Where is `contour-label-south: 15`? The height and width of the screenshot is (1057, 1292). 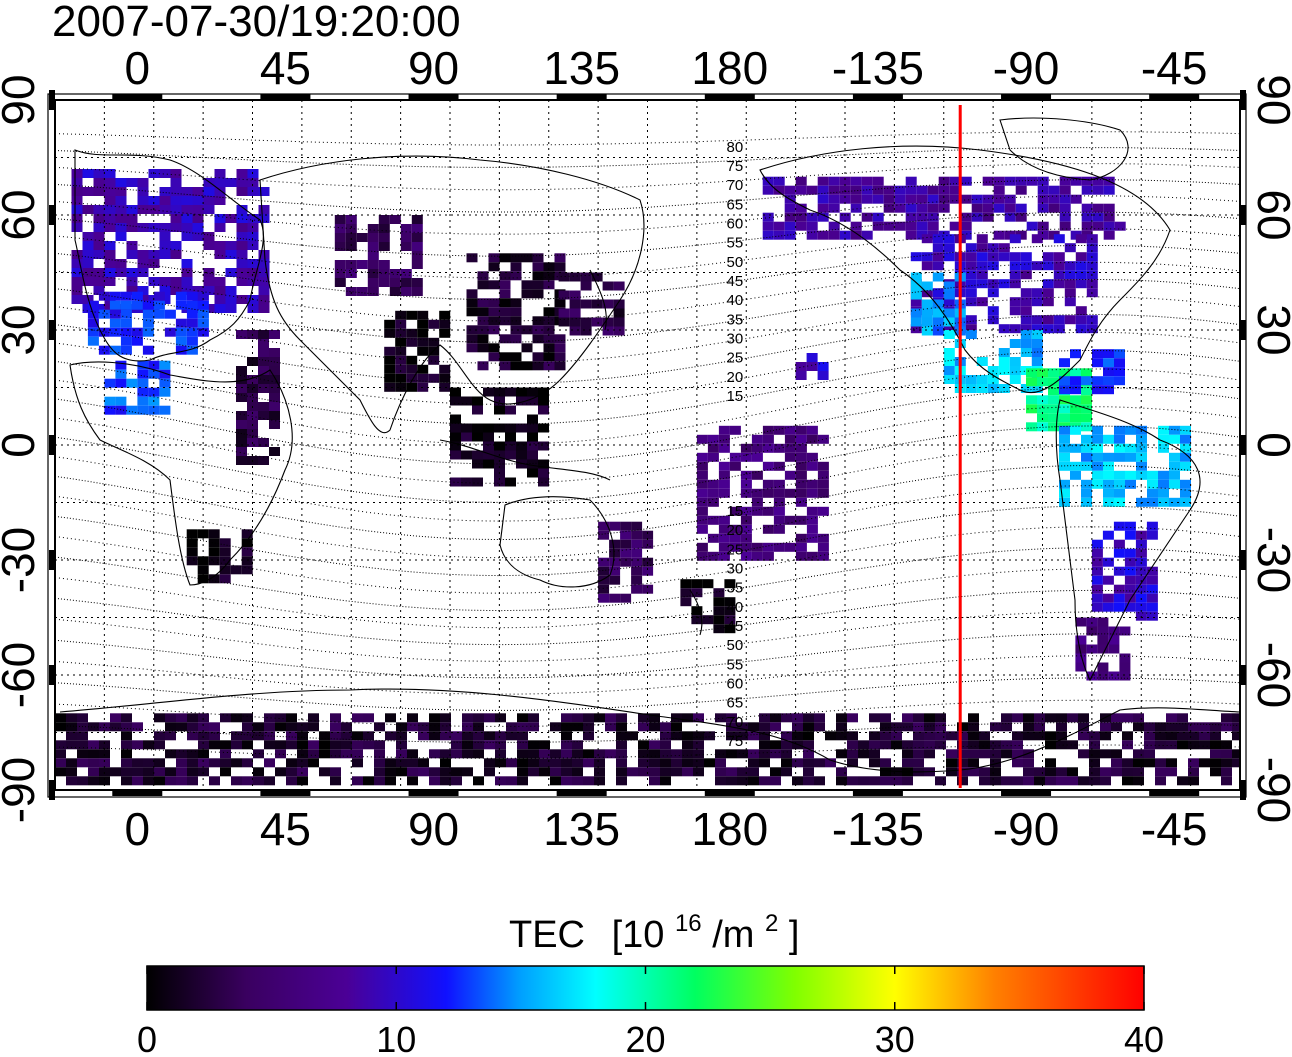
contour-label-south: 15 is located at coordinates (735, 511).